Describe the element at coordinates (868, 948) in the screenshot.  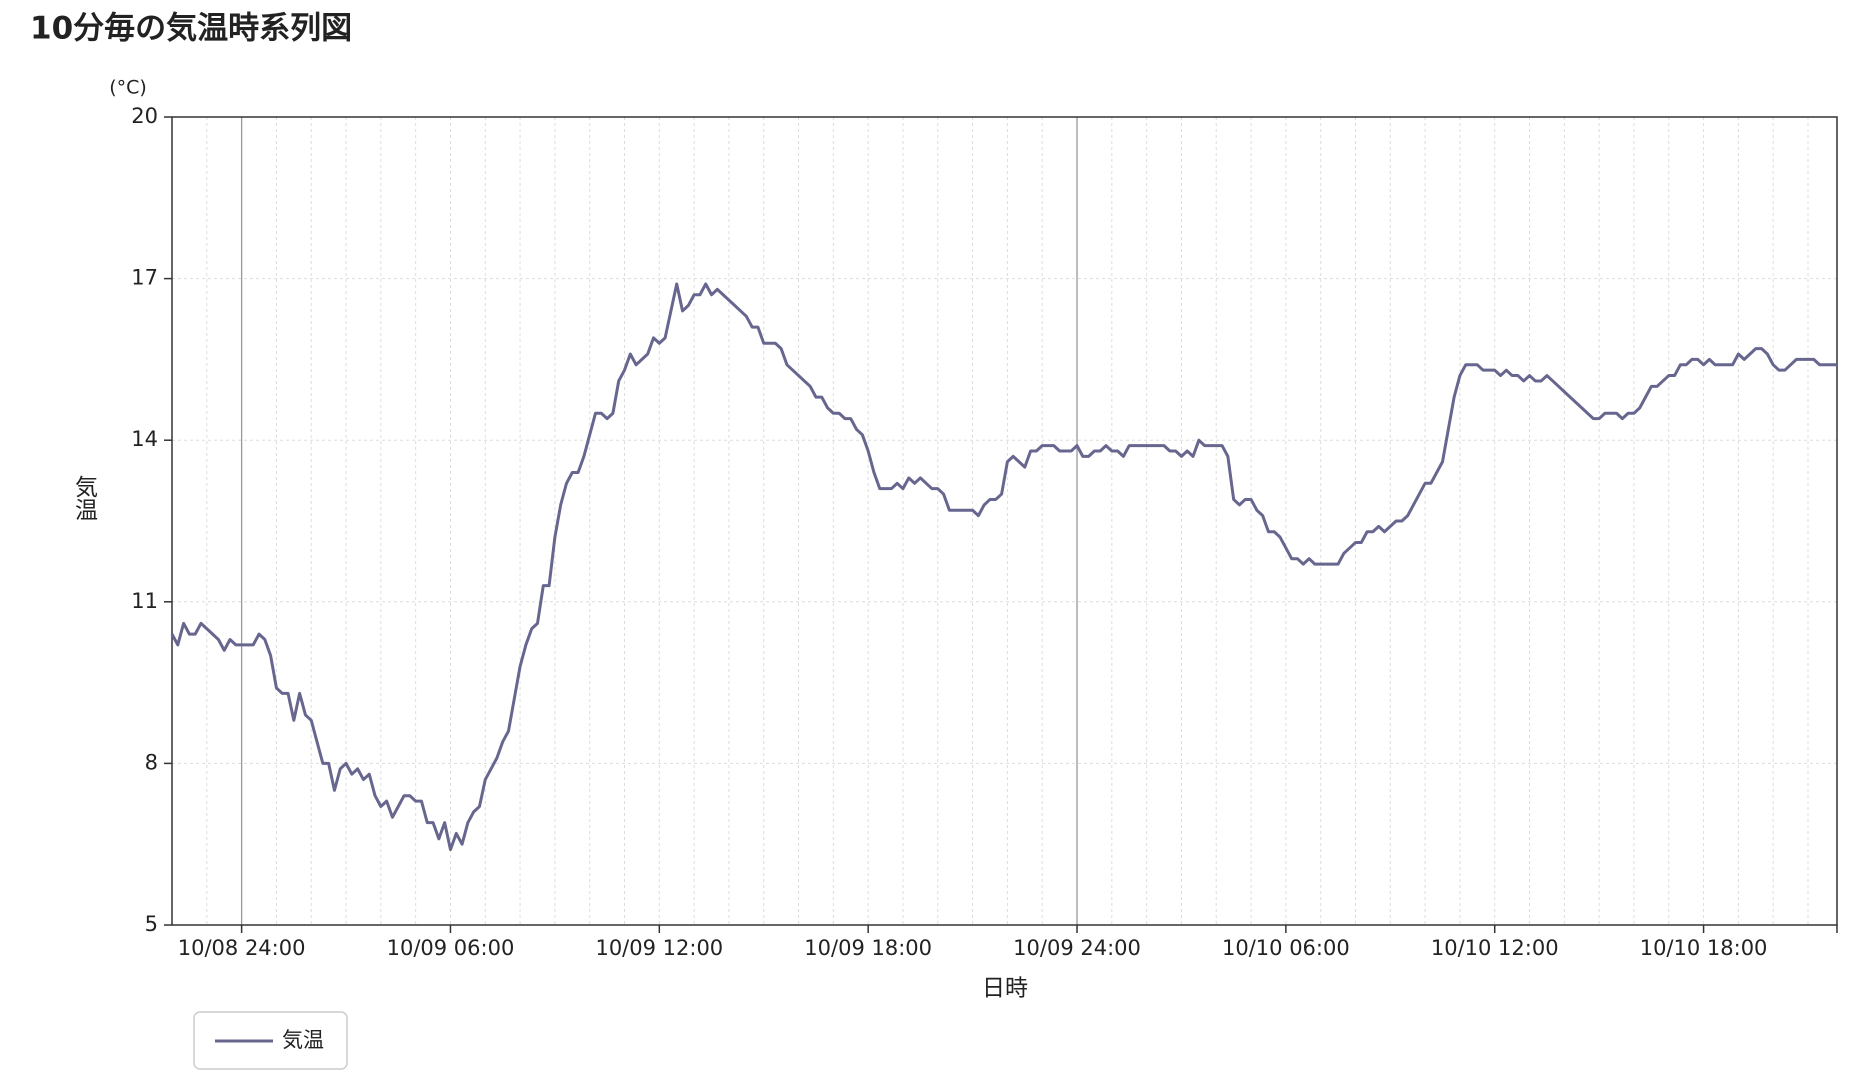
I see `x-tick-label: 10/09 18:00` at that location.